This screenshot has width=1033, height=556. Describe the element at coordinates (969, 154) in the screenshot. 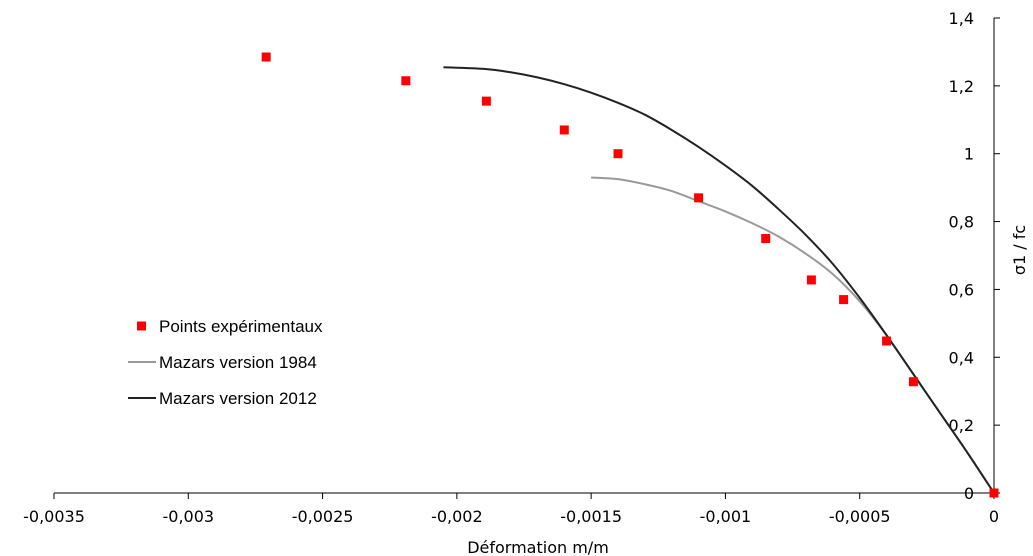

I see `y-tick-label: 1` at that location.